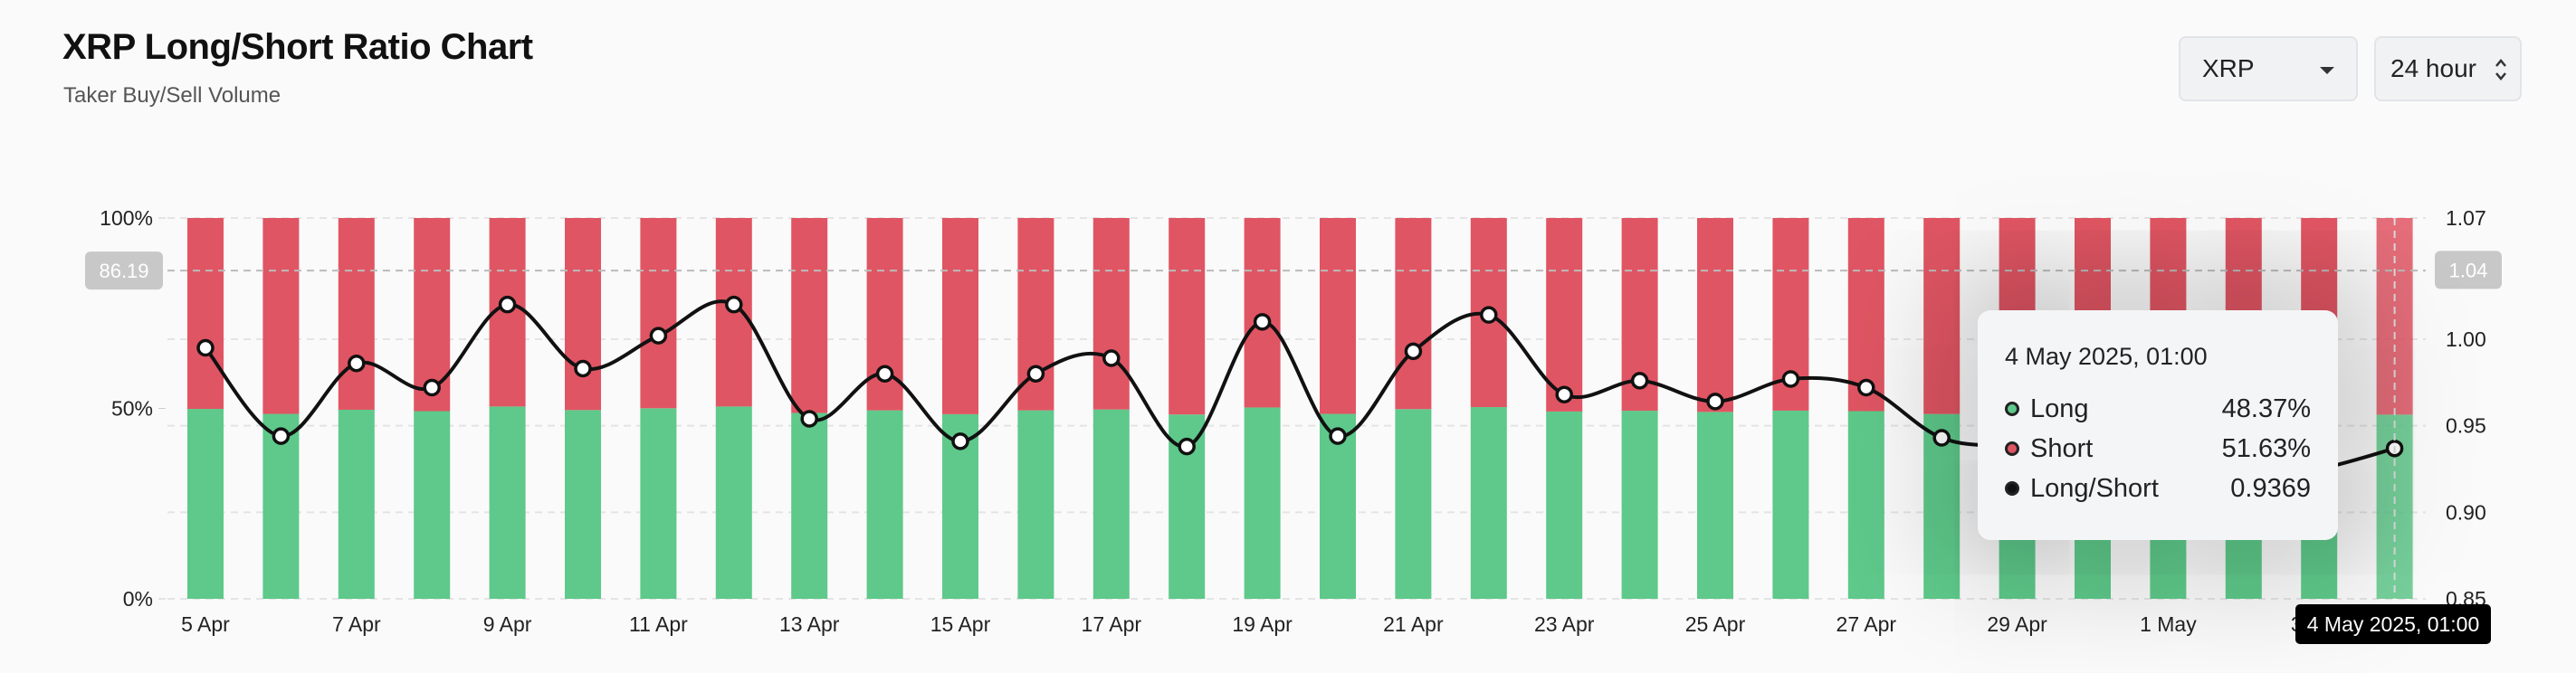  Describe the element at coordinates (659, 624) in the screenshot. I see `x-tick-label: 11 Apr` at that location.